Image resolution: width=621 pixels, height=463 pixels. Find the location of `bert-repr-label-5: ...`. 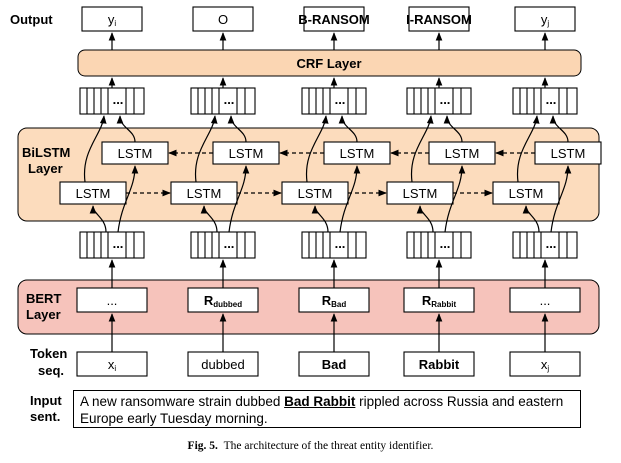

bert-repr-label-5: ... is located at coordinates (545, 300).